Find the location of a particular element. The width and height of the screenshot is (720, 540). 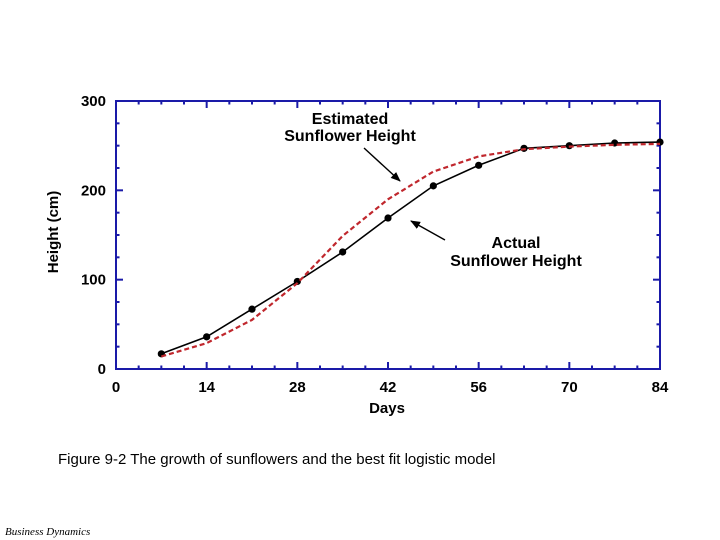

actual-annotation-line: Actual is located at coordinates (516, 243).